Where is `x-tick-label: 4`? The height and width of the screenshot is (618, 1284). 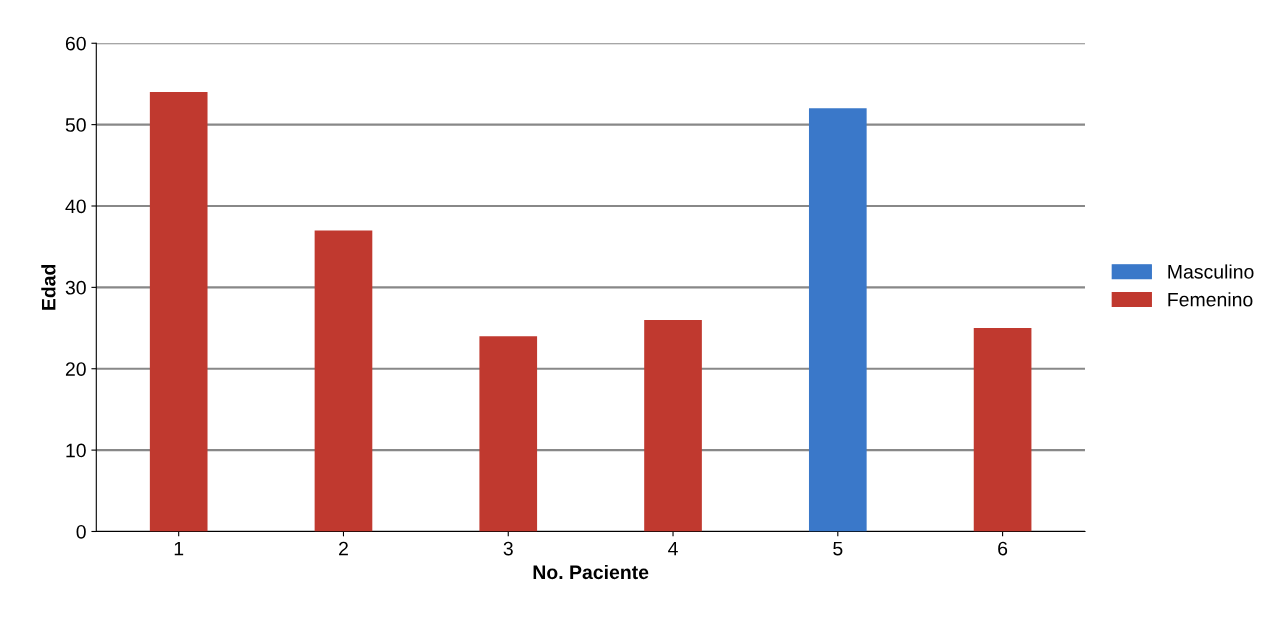
x-tick-label: 4 is located at coordinates (673, 548).